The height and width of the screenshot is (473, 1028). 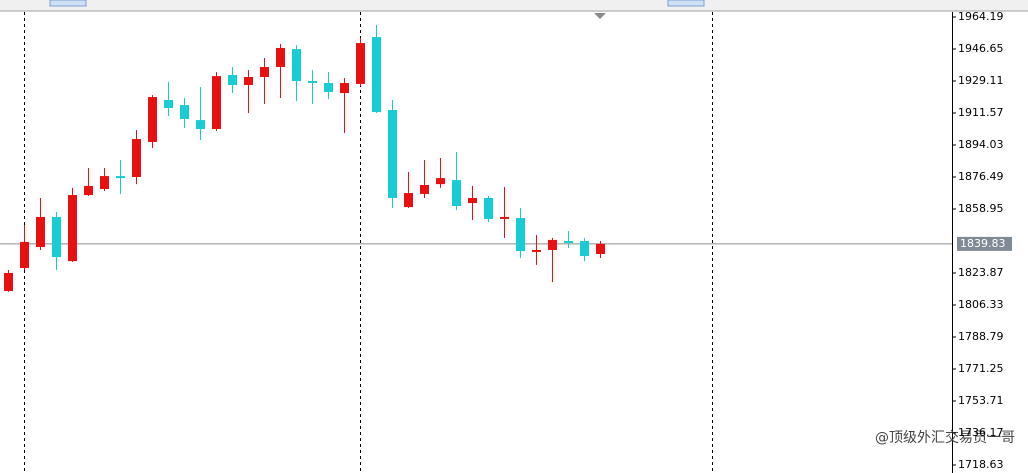 What do you see at coordinates (945, 437) in the screenshot?
I see `watermark: @顶级外汇交易员一哥` at bounding box center [945, 437].